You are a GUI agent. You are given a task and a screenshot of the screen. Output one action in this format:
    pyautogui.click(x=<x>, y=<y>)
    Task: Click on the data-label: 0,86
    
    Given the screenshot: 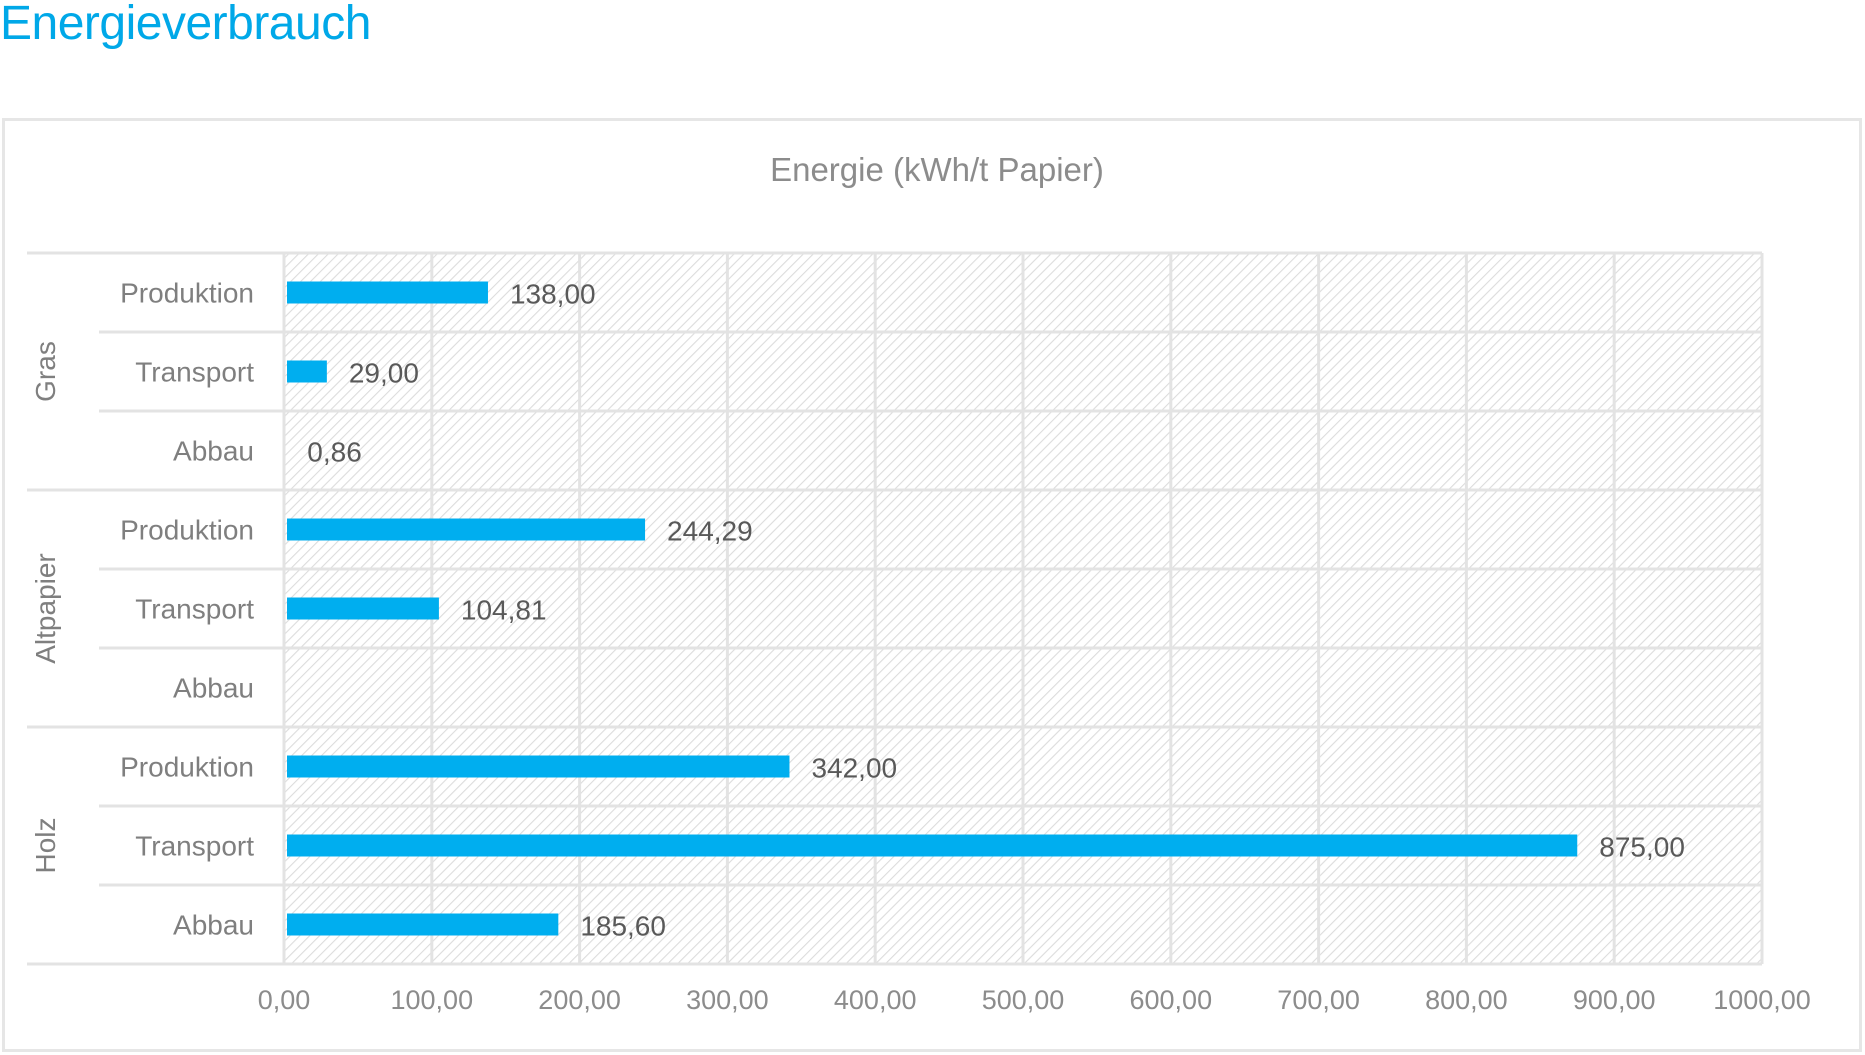 What is the action you would take?
    pyautogui.click(x=334, y=452)
    